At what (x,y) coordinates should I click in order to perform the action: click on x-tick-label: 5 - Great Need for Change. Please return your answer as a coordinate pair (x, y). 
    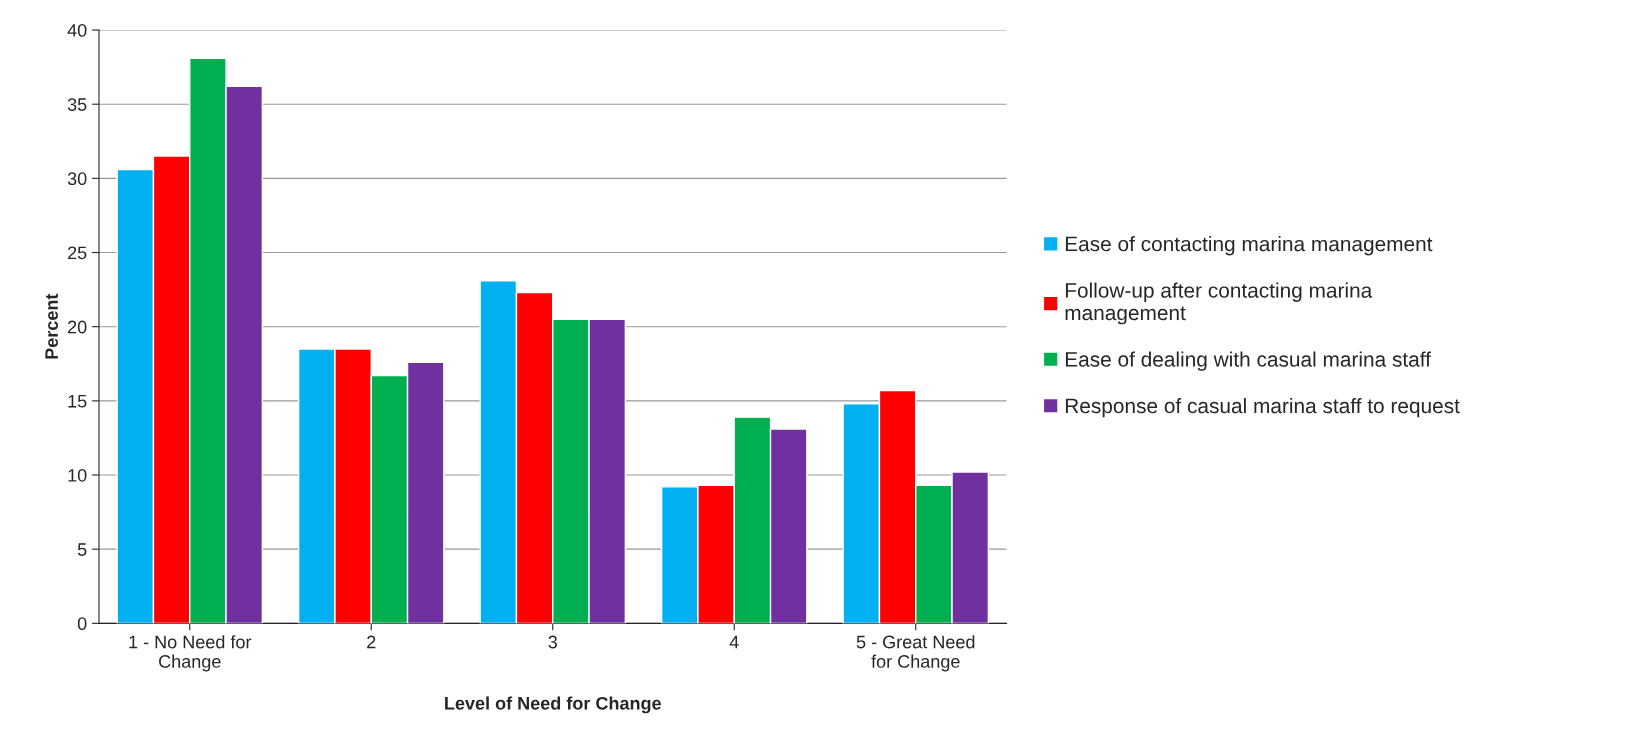
    Looking at the image, I should click on (915, 653).